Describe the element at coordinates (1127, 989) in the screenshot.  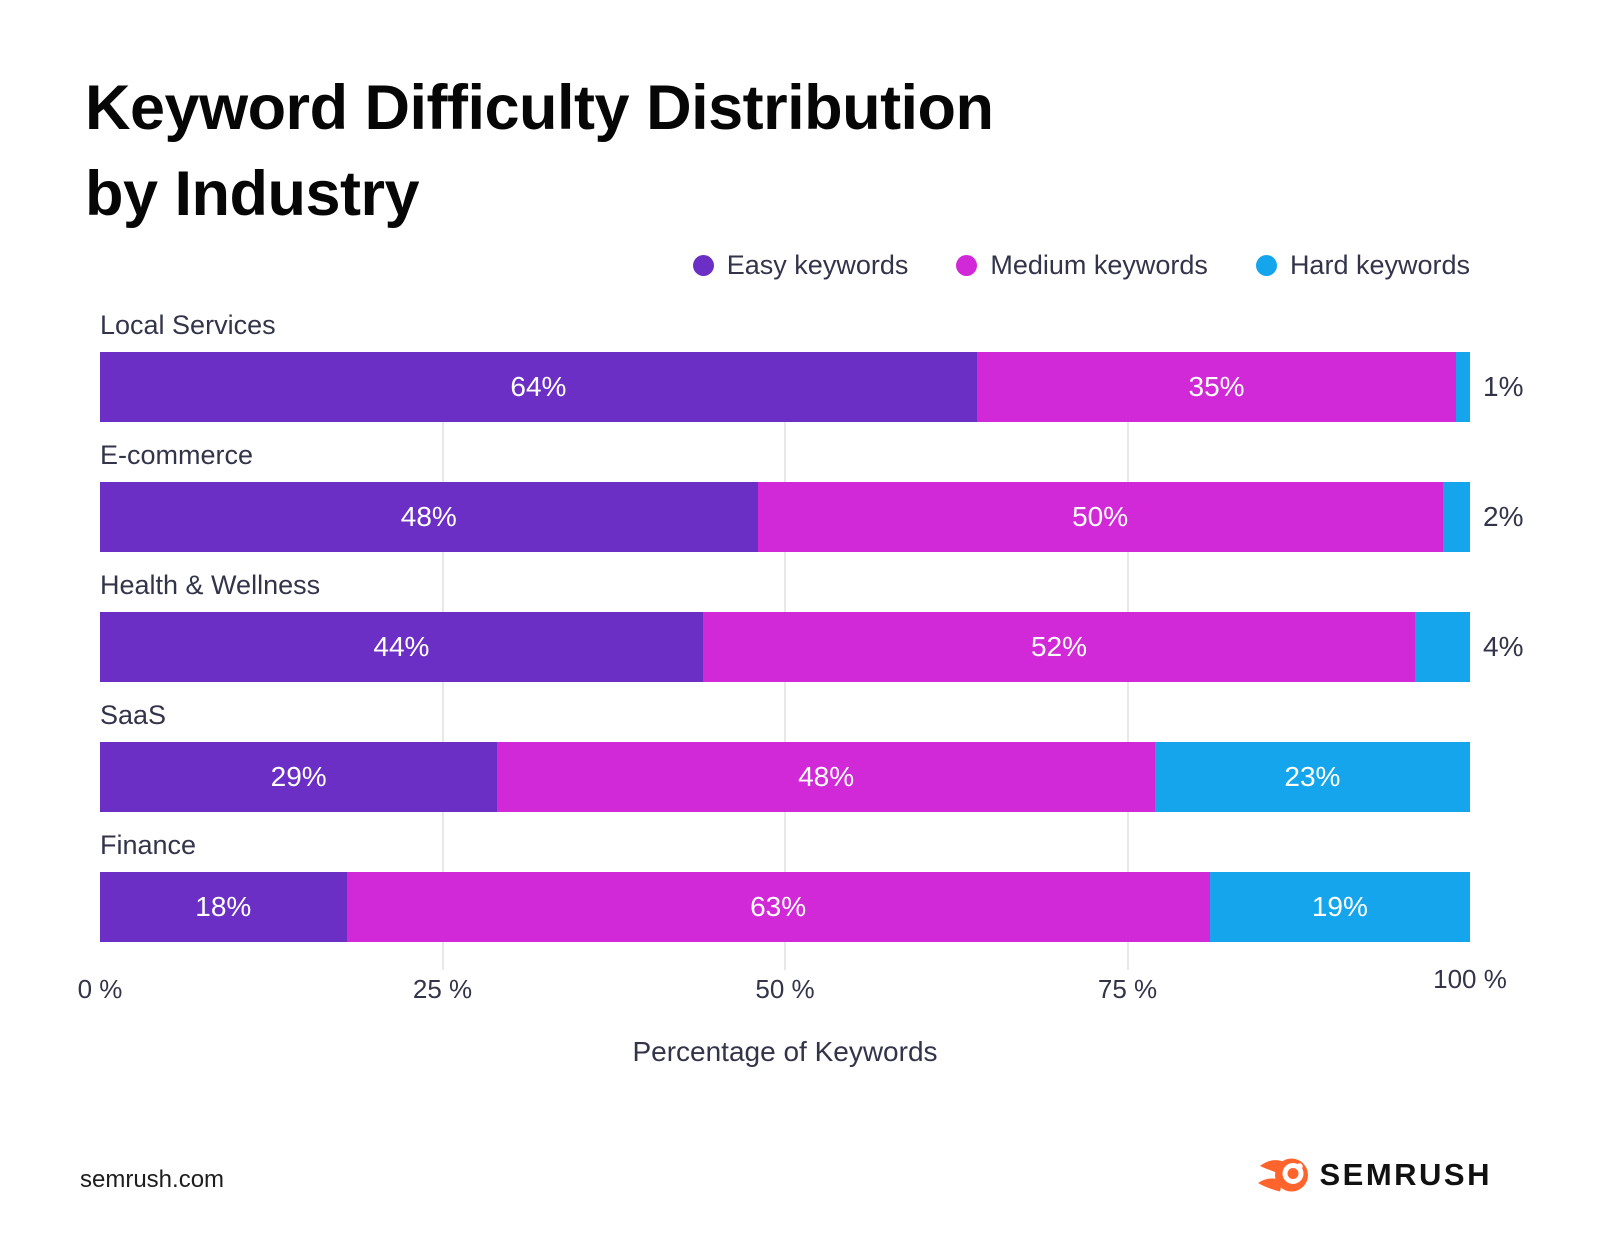
I see `x-tick-75: 75 %` at that location.